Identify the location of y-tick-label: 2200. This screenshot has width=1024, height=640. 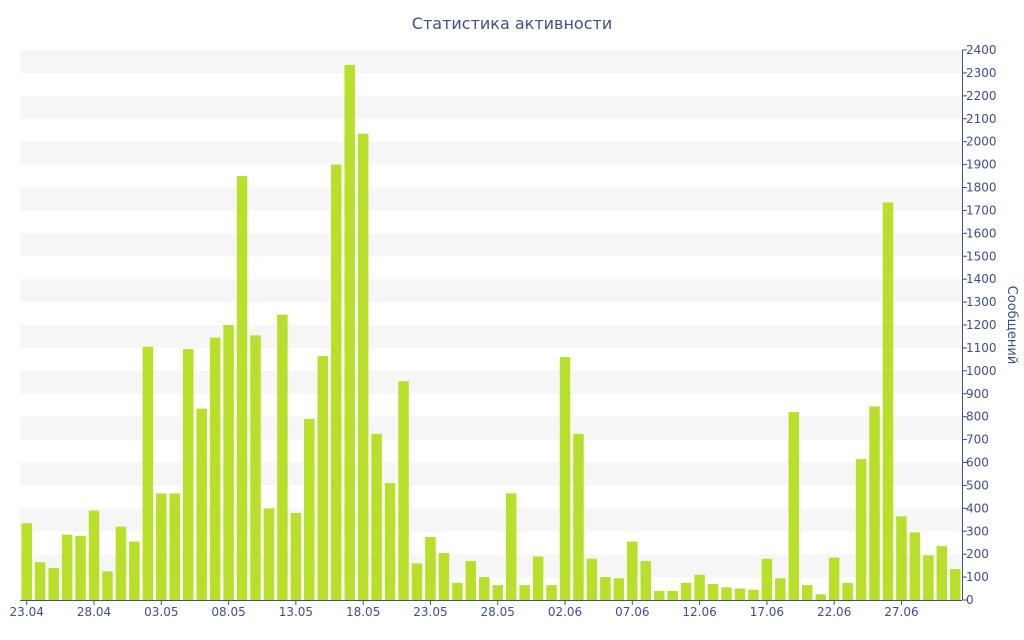
(981, 96).